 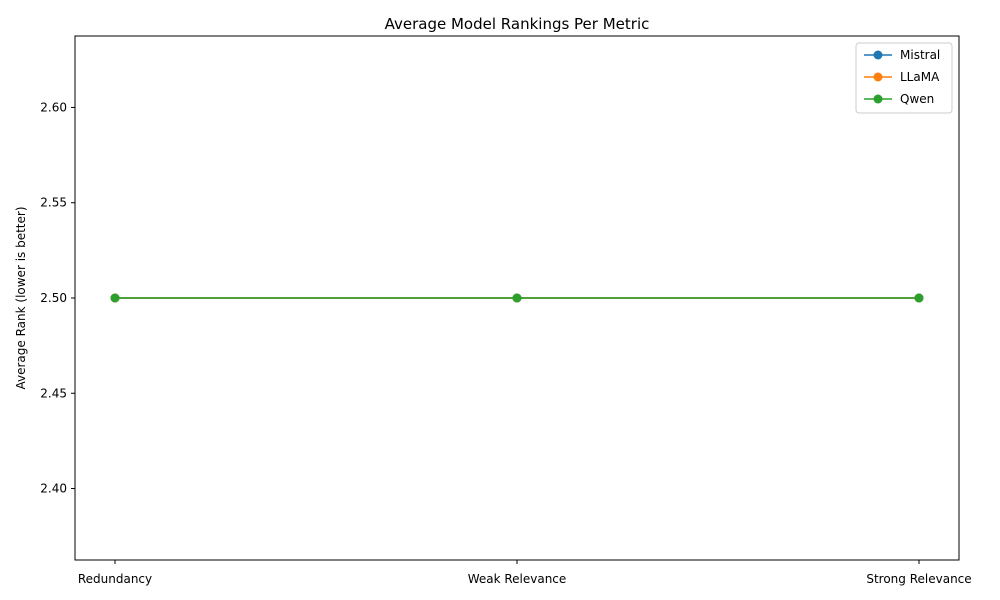 I want to click on legend: Mistral LLaMA Qwen, so click(x=904, y=78).